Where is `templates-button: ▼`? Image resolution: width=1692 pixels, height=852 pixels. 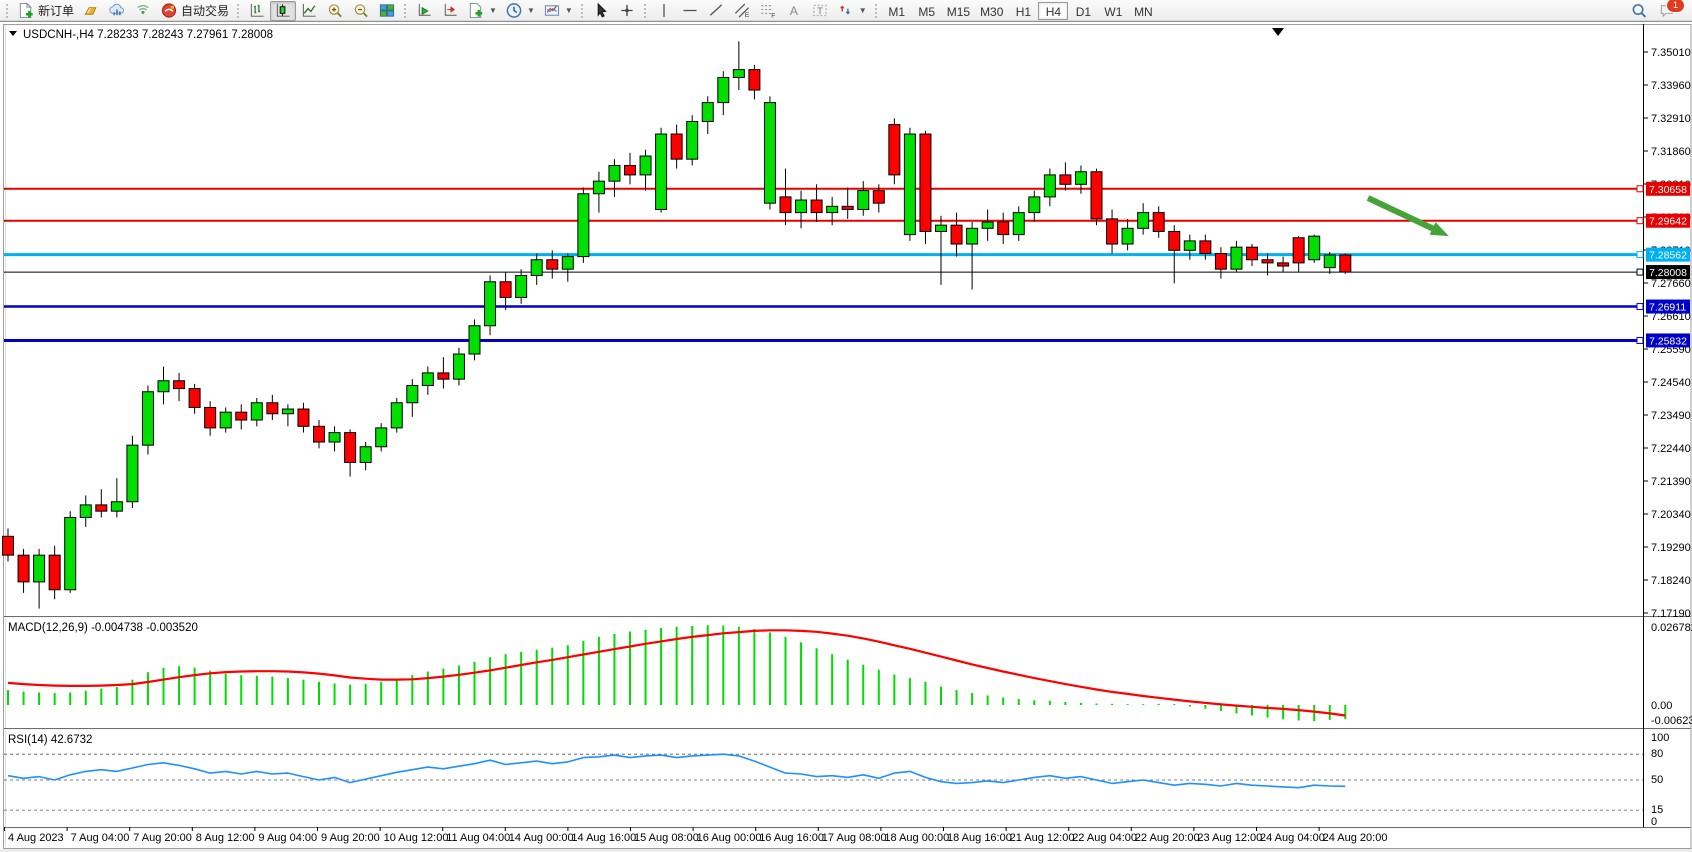
templates-button: ▼ is located at coordinates (558, 11).